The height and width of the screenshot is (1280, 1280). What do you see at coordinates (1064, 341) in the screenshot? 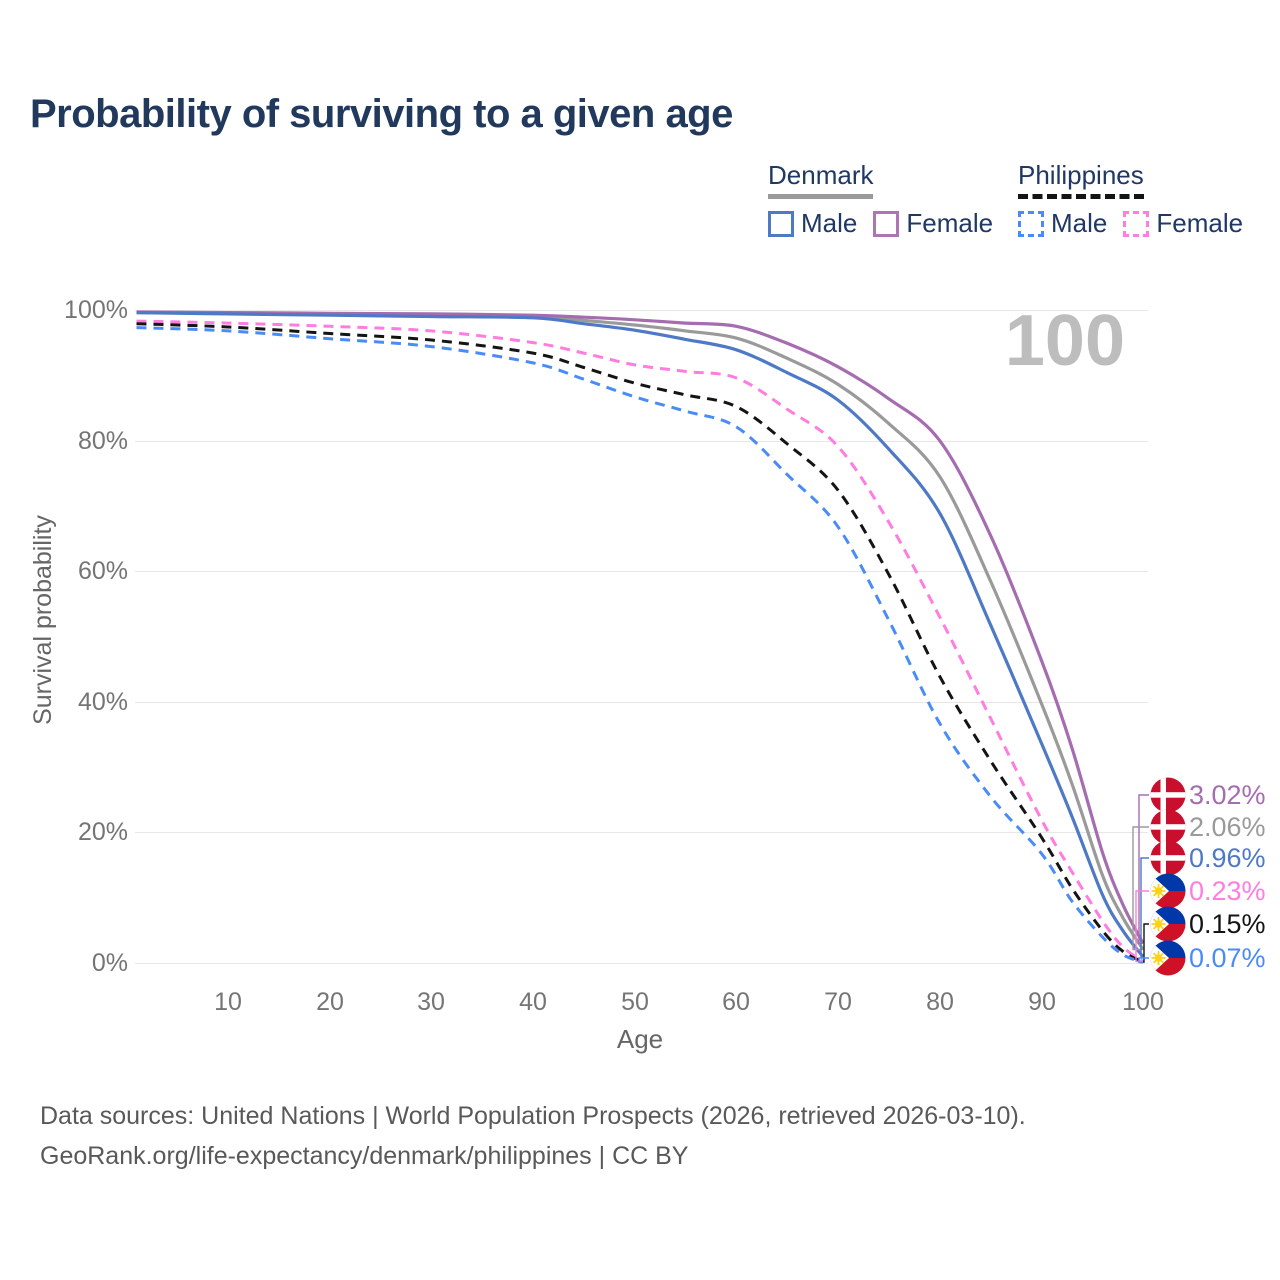
I see `age-counter: 100` at bounding box center [1064, 341].